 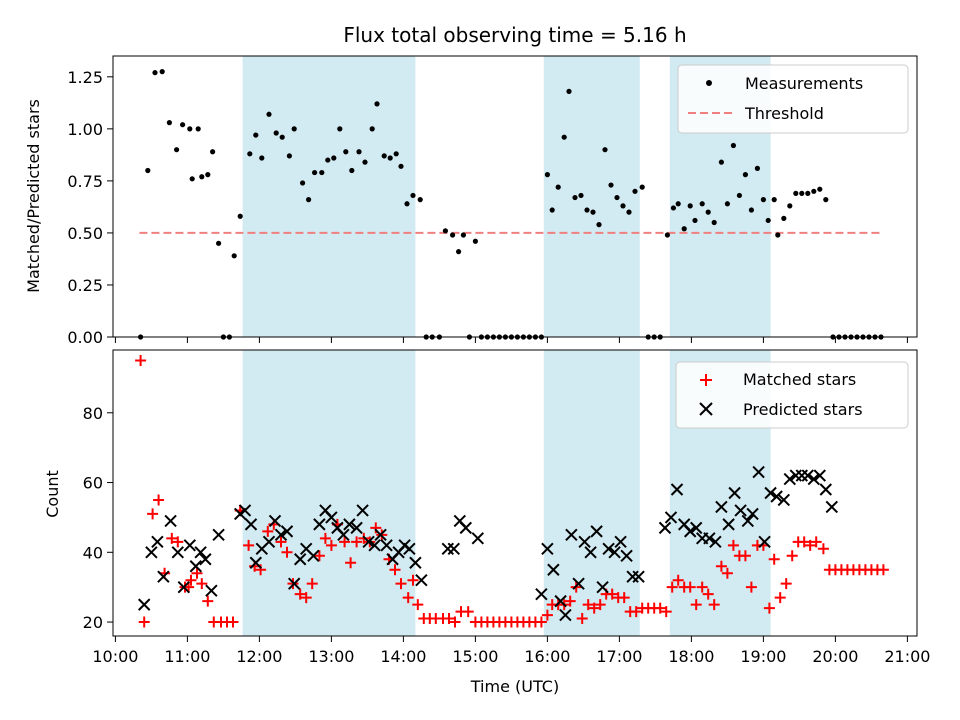 I want to click on x-axis-label: Time (UTC), so click(x=514, y=686).